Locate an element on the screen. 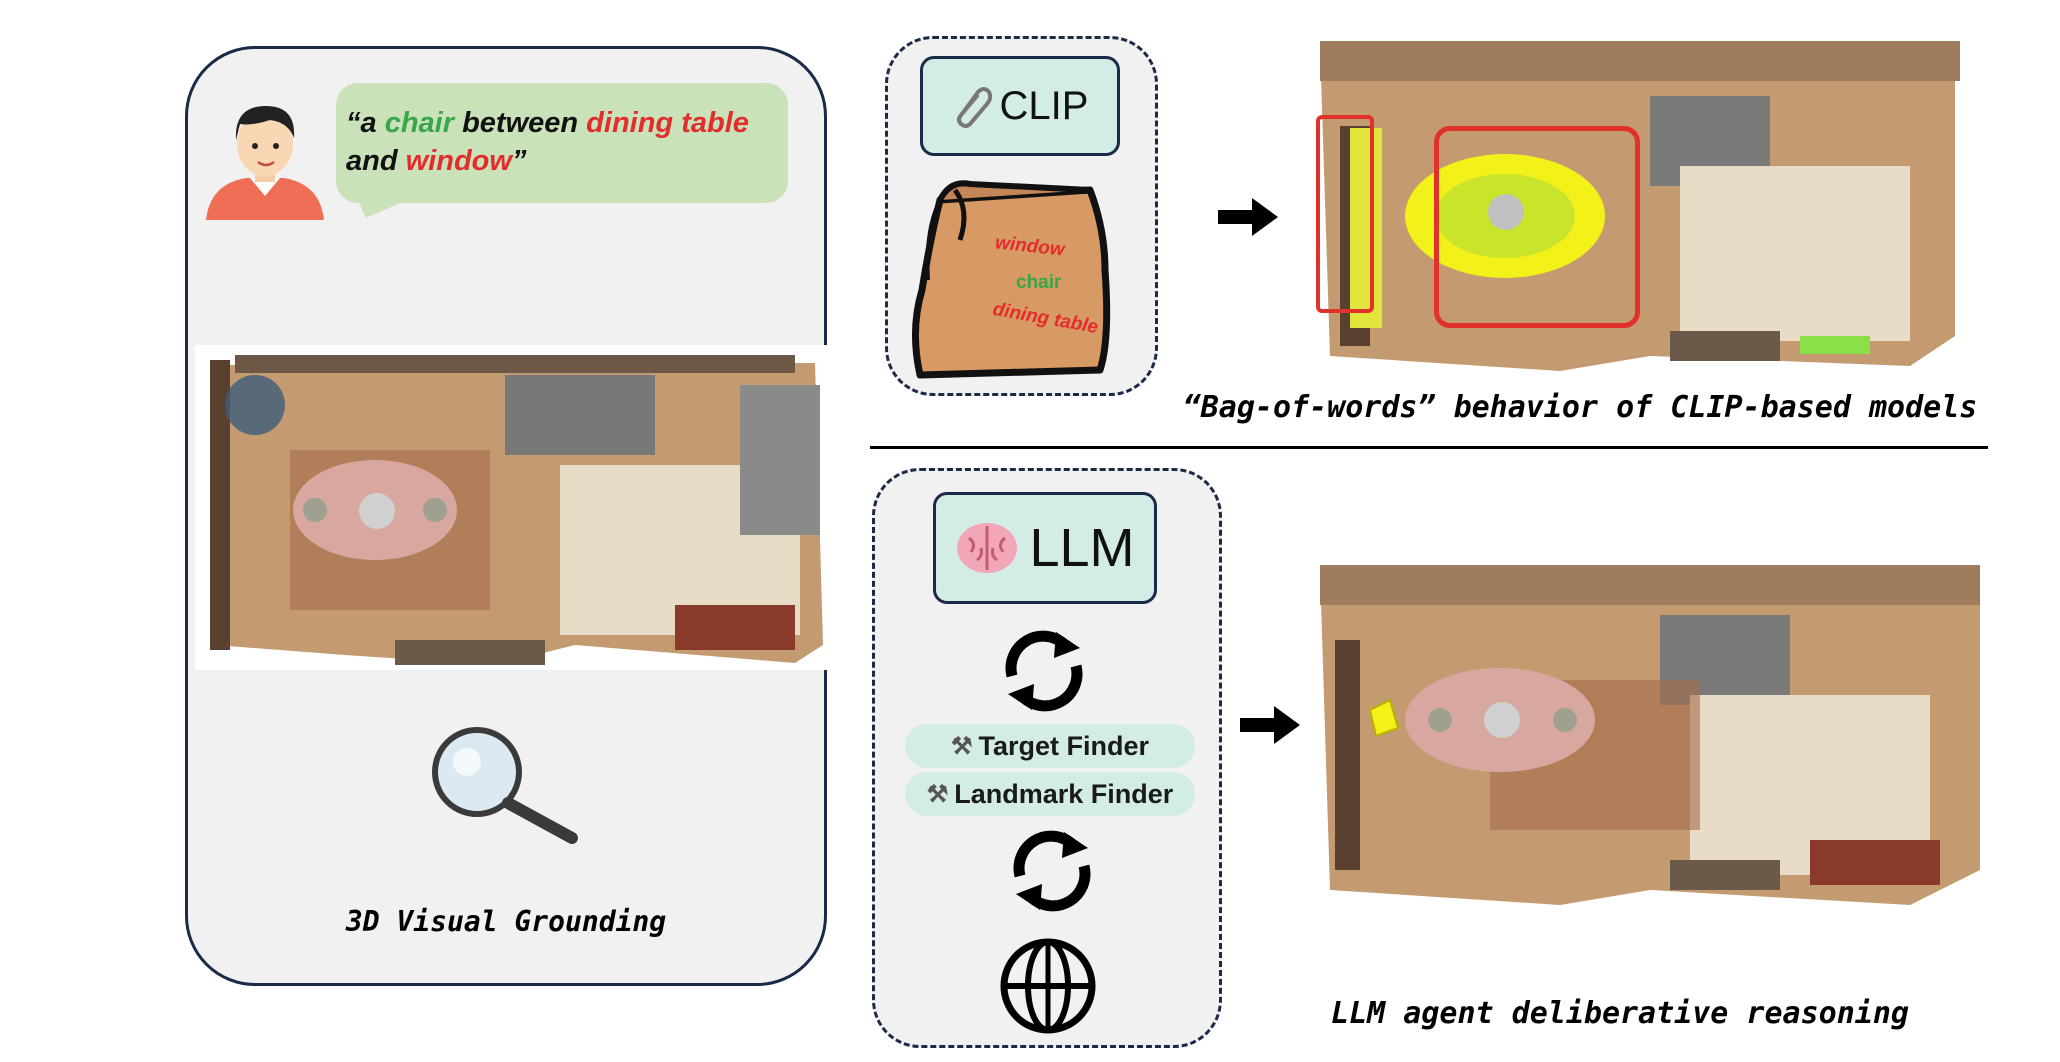 The width and height of the screenshot is (2060, 1062). llm-result-scene is located at coordinates (1650, 735).